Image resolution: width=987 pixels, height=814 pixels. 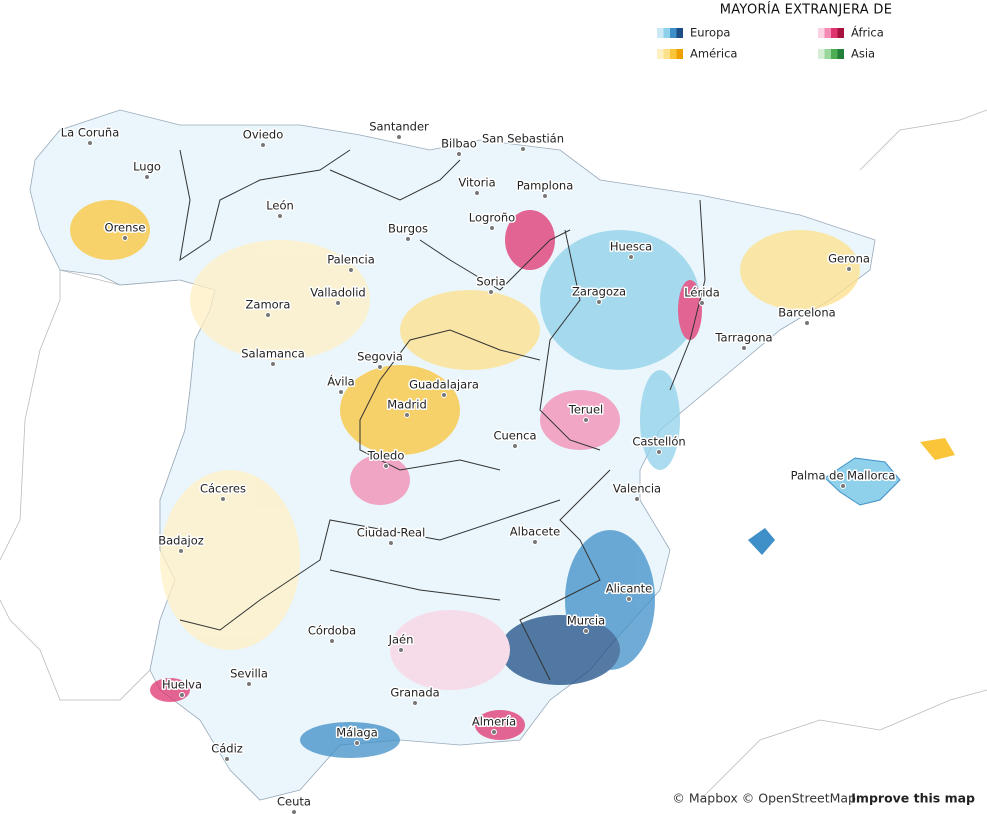 What do you see at coordinates (492, 218) in the screenshot?
I see `city-label: Logroño` at bounding box center [492, 218].